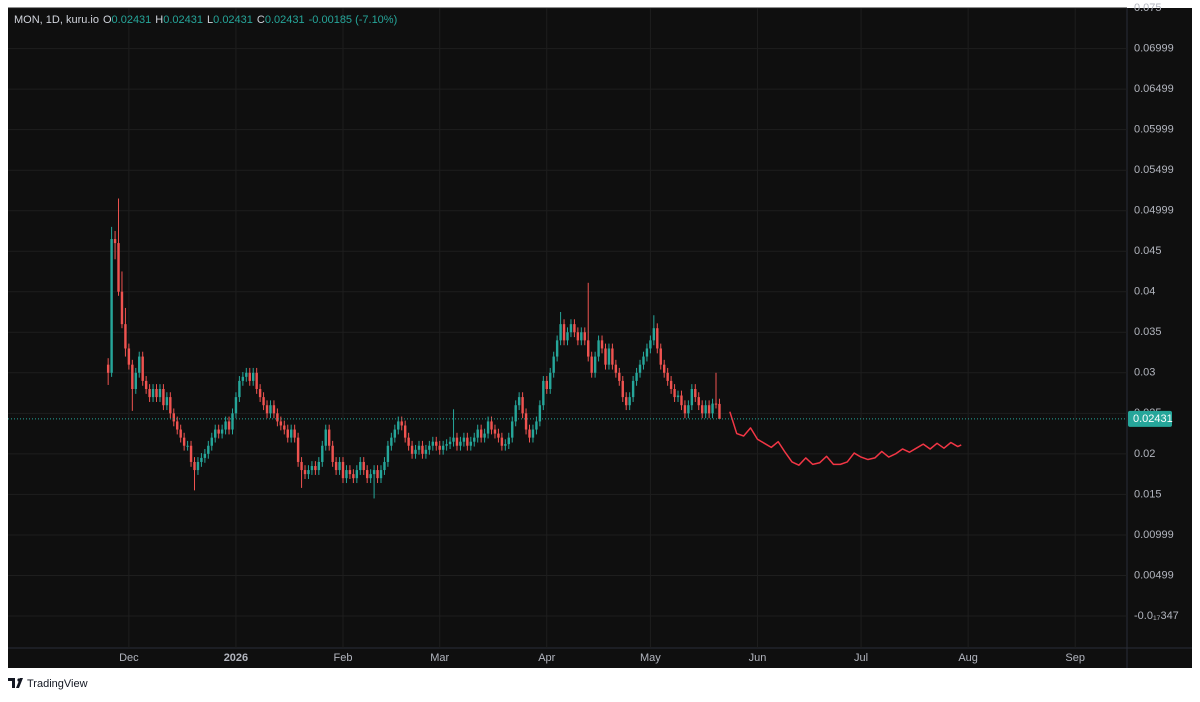 This screenshot has height=702, width=1200. Describe the element at coordinates (107, 20) in the screenshot. I see `legend-label: O` at that location.